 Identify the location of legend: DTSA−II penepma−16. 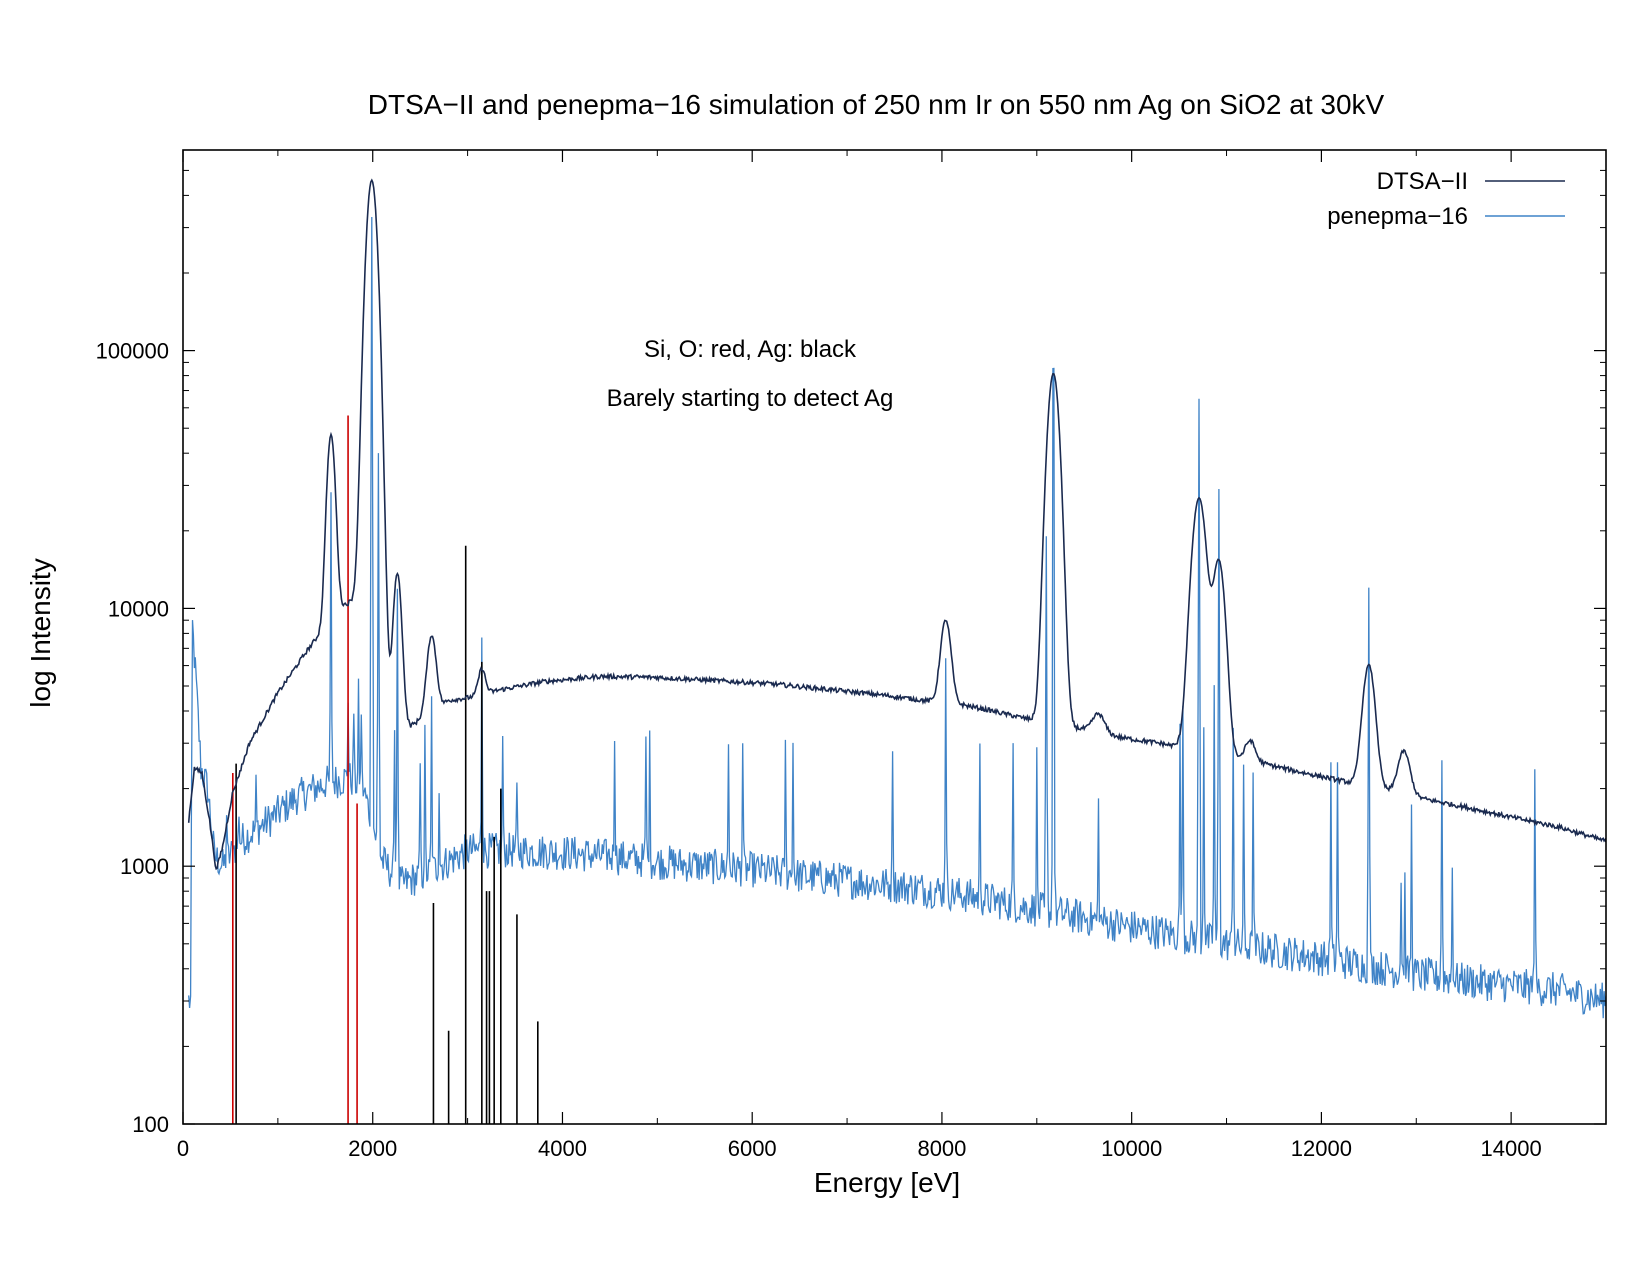
(1446, 199).